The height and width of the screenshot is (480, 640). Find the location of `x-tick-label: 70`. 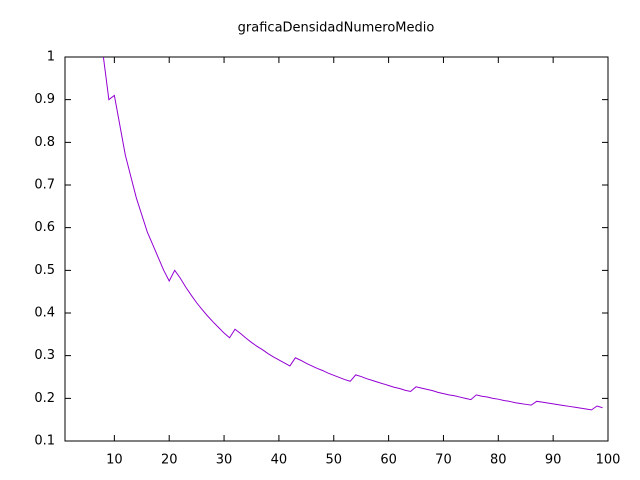

x-tick-label: 70 is located at coordinates (443, 460).